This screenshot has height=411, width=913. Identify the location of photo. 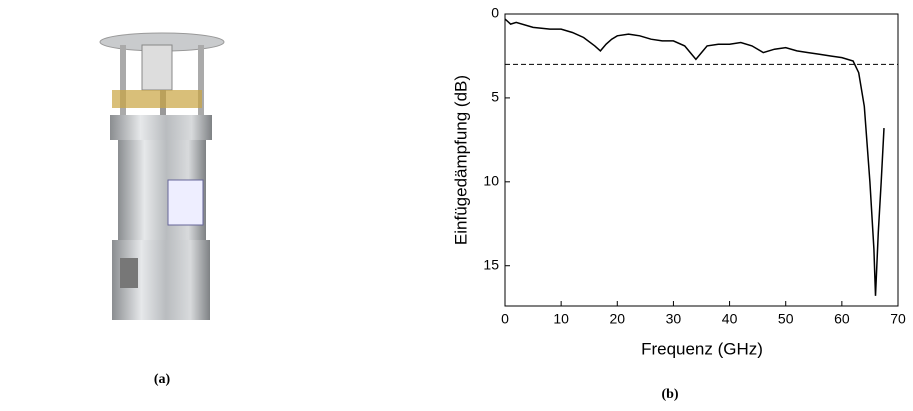
(162, 176).